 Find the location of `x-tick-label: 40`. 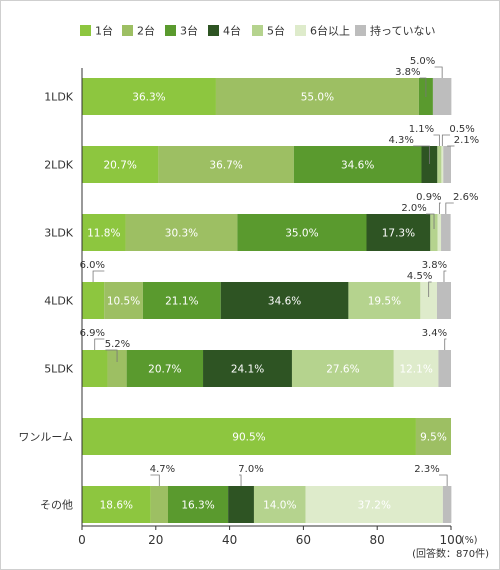

x-tick-label: 40 is located at coordinates (229, 540).